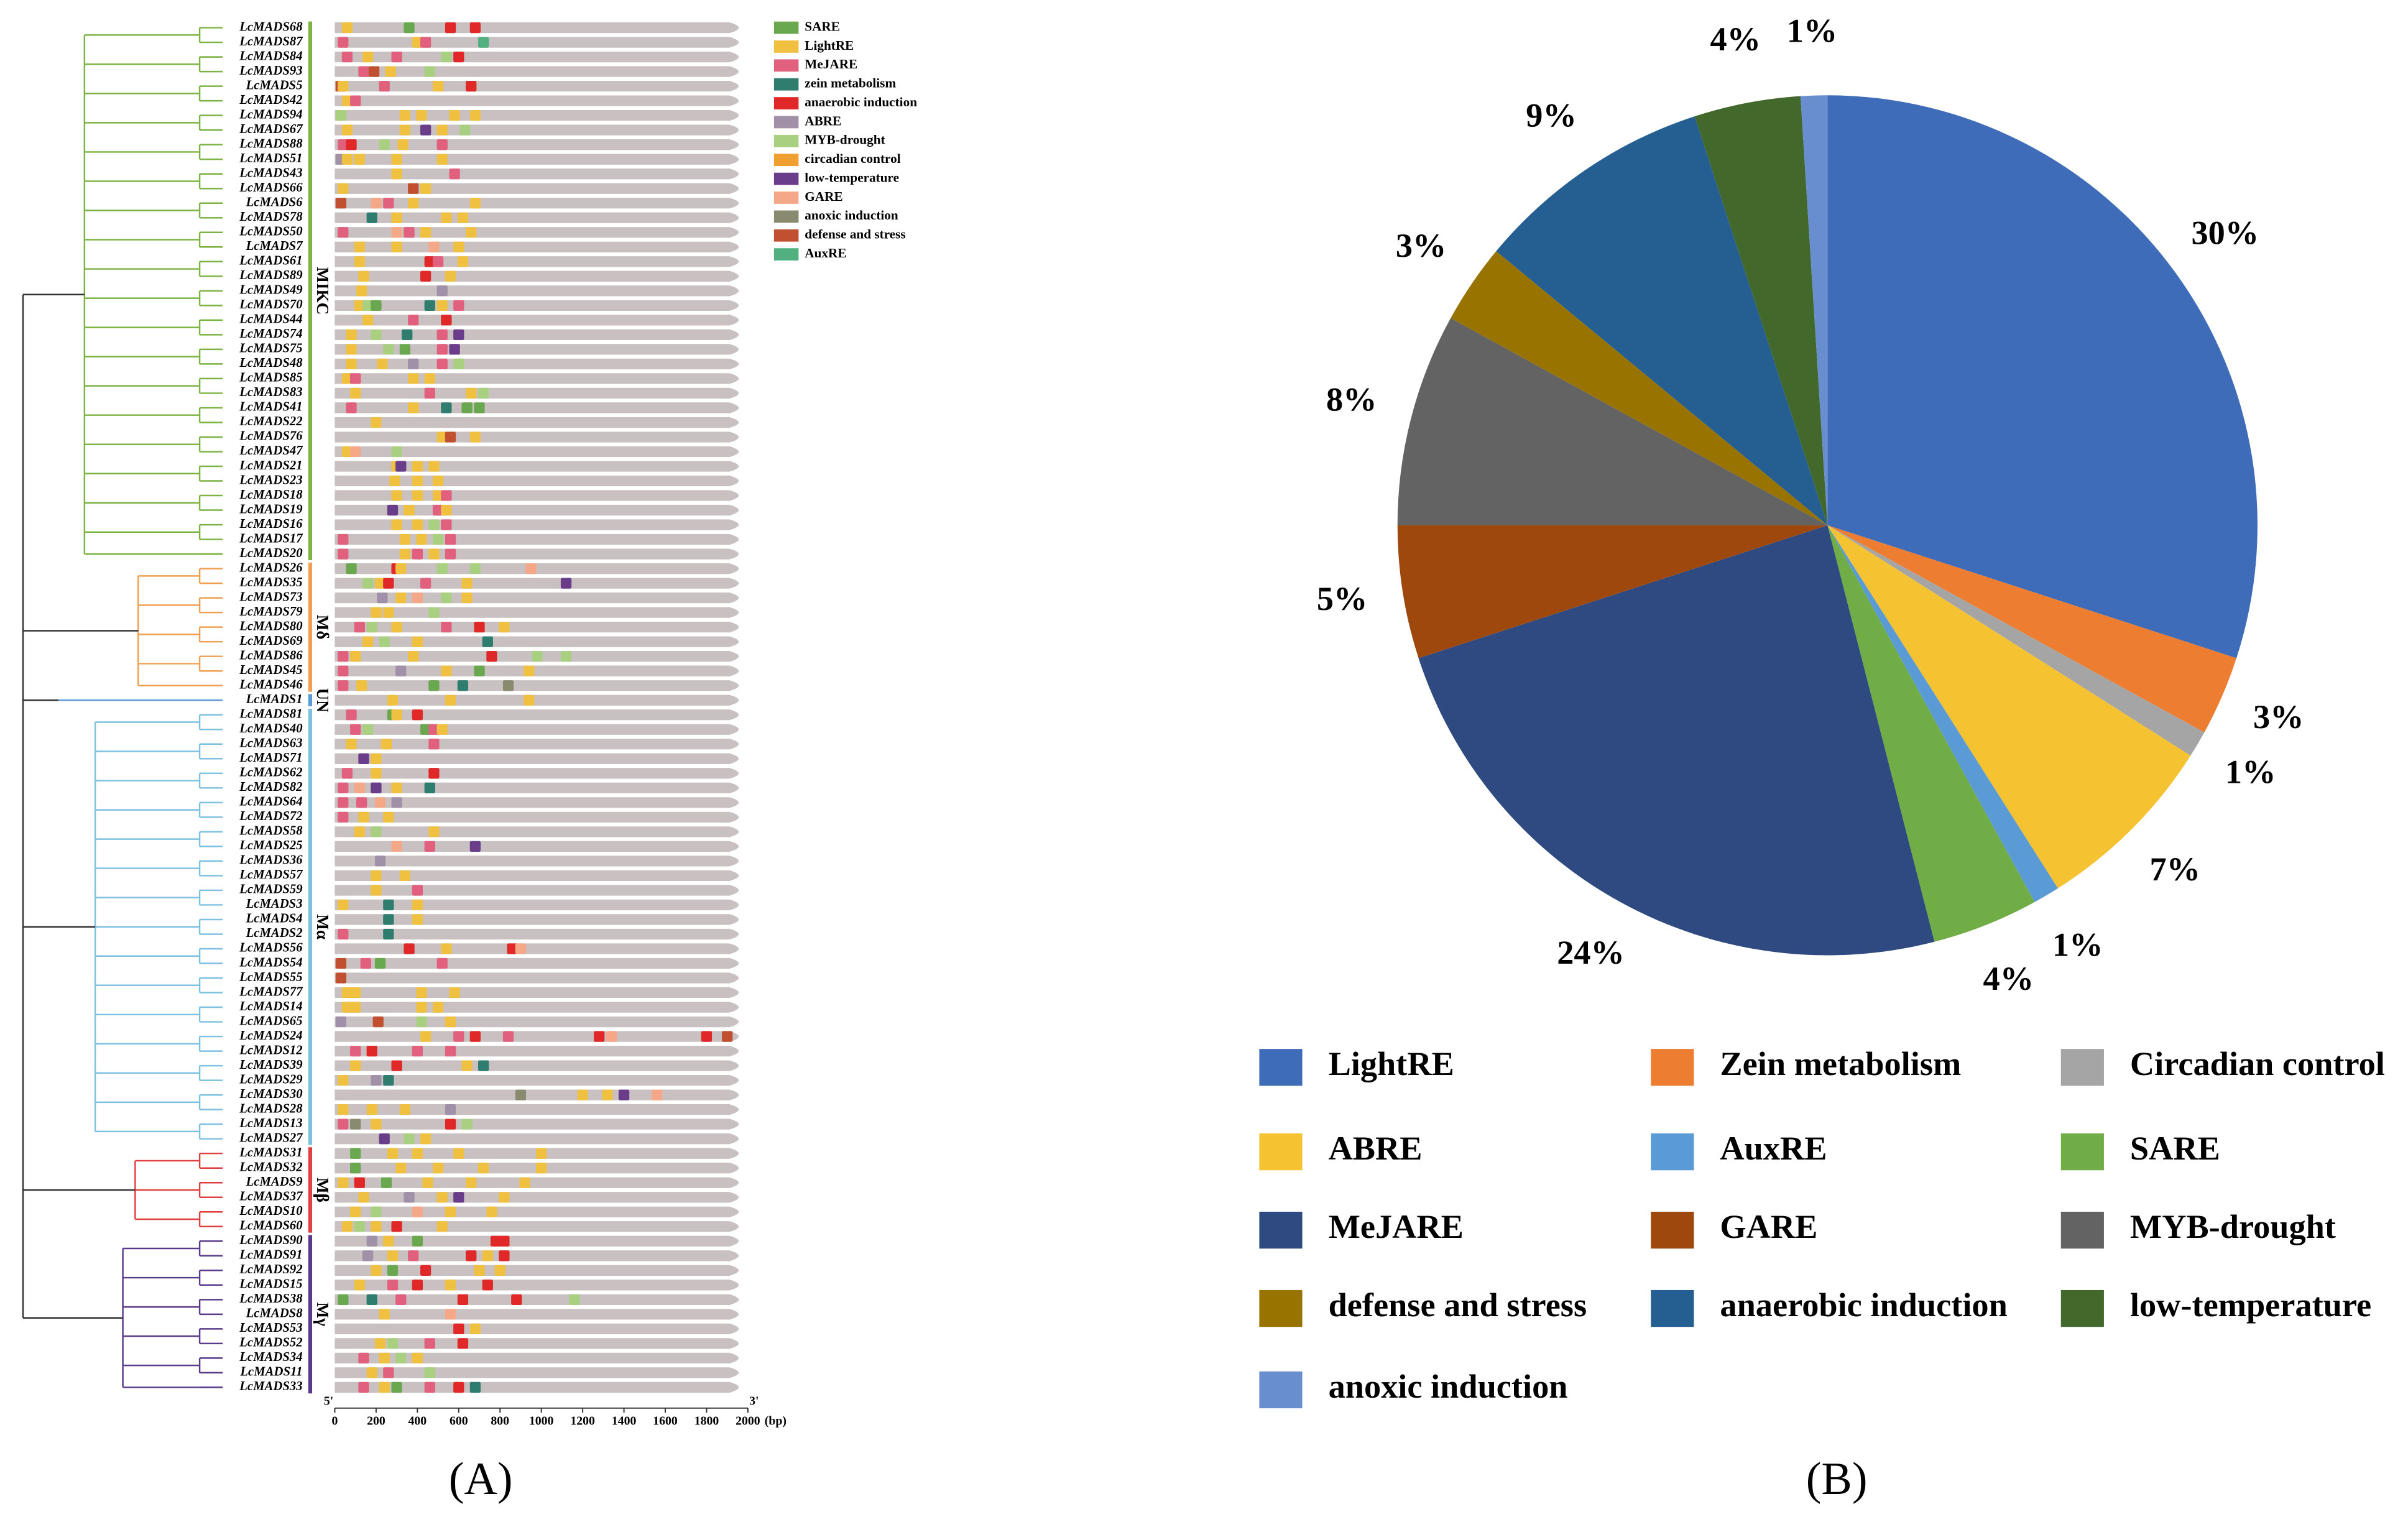  Describe the element at coordinates (271, 363) in the screenshot. I see `gene-name: LcMADS48` at that location.